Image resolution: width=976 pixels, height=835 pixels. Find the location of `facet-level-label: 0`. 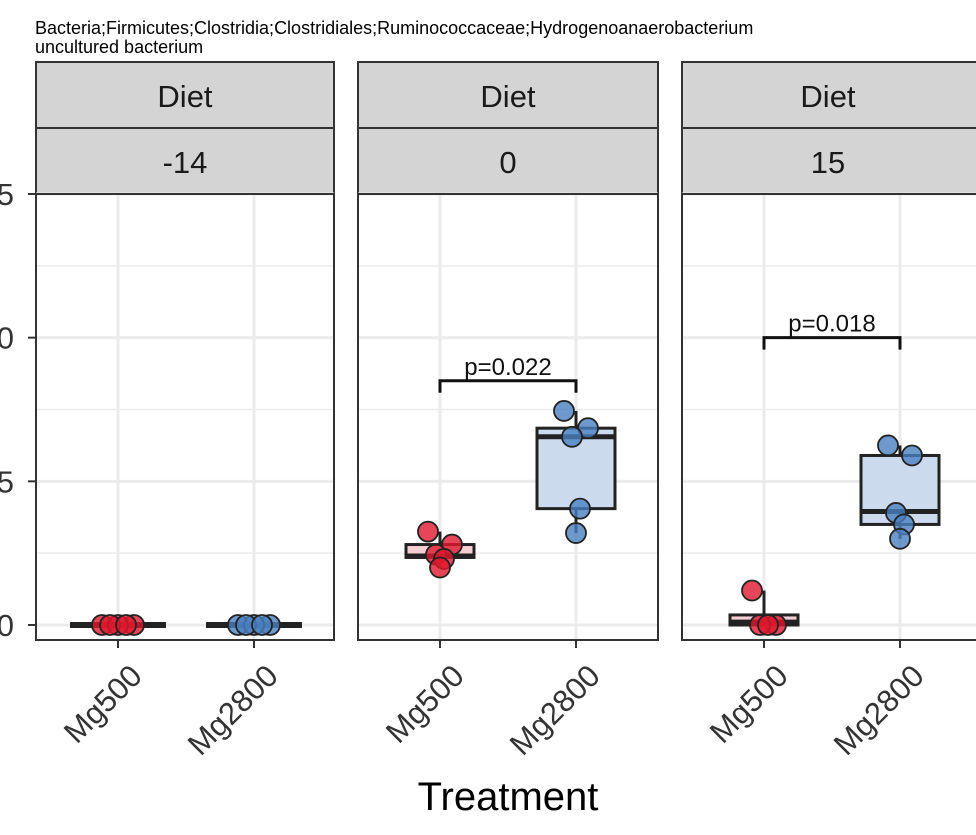

facet-level-label: 0 is located at coordinates (507, 162).